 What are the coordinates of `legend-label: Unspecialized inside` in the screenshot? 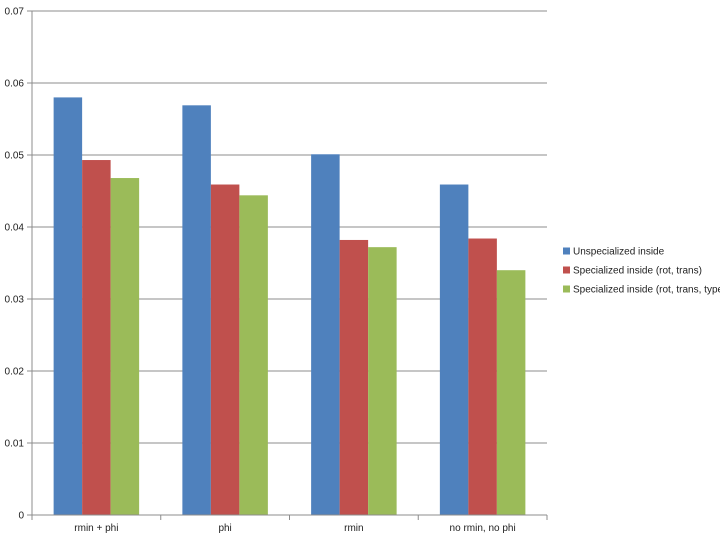 It's located at (619, 252).